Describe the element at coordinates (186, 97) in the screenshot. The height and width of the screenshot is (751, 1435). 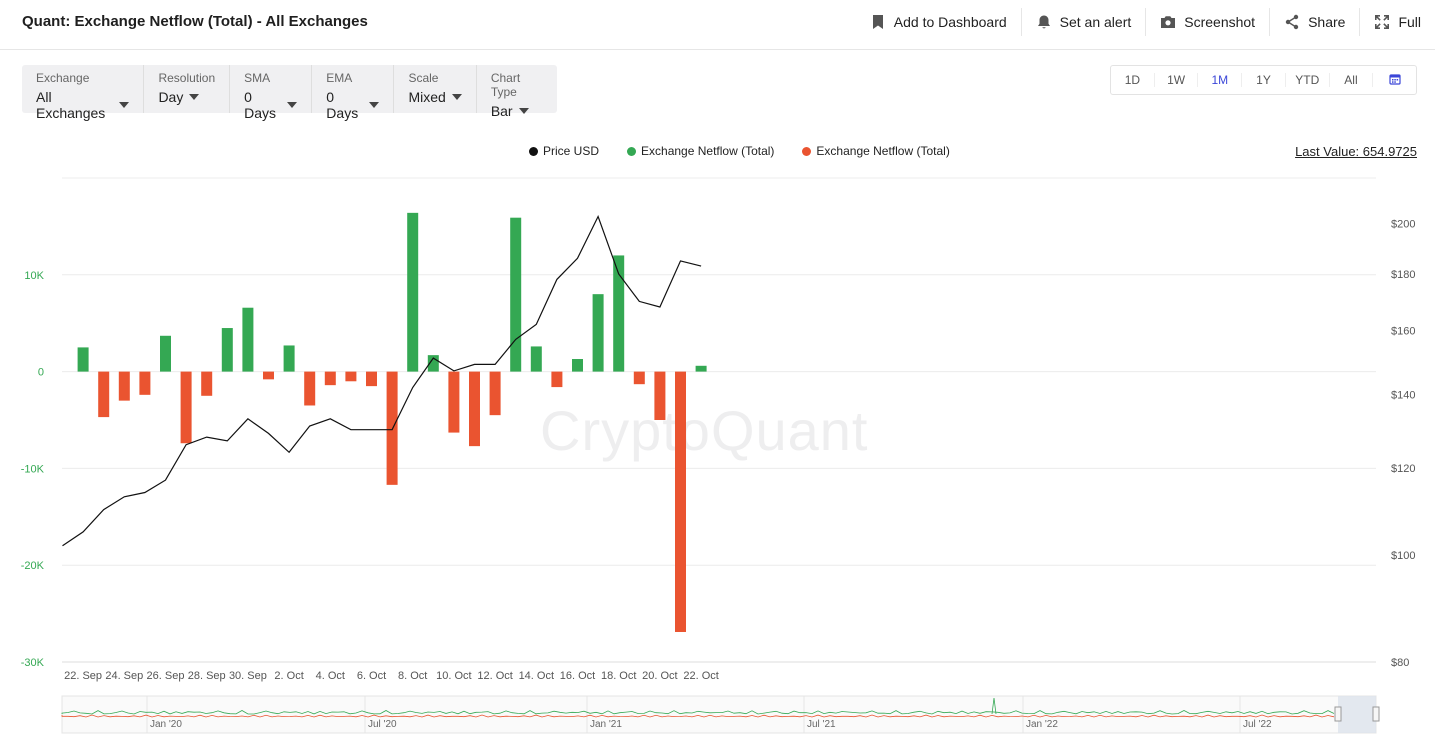
I see `filter-resolution-select: Day` at that location.